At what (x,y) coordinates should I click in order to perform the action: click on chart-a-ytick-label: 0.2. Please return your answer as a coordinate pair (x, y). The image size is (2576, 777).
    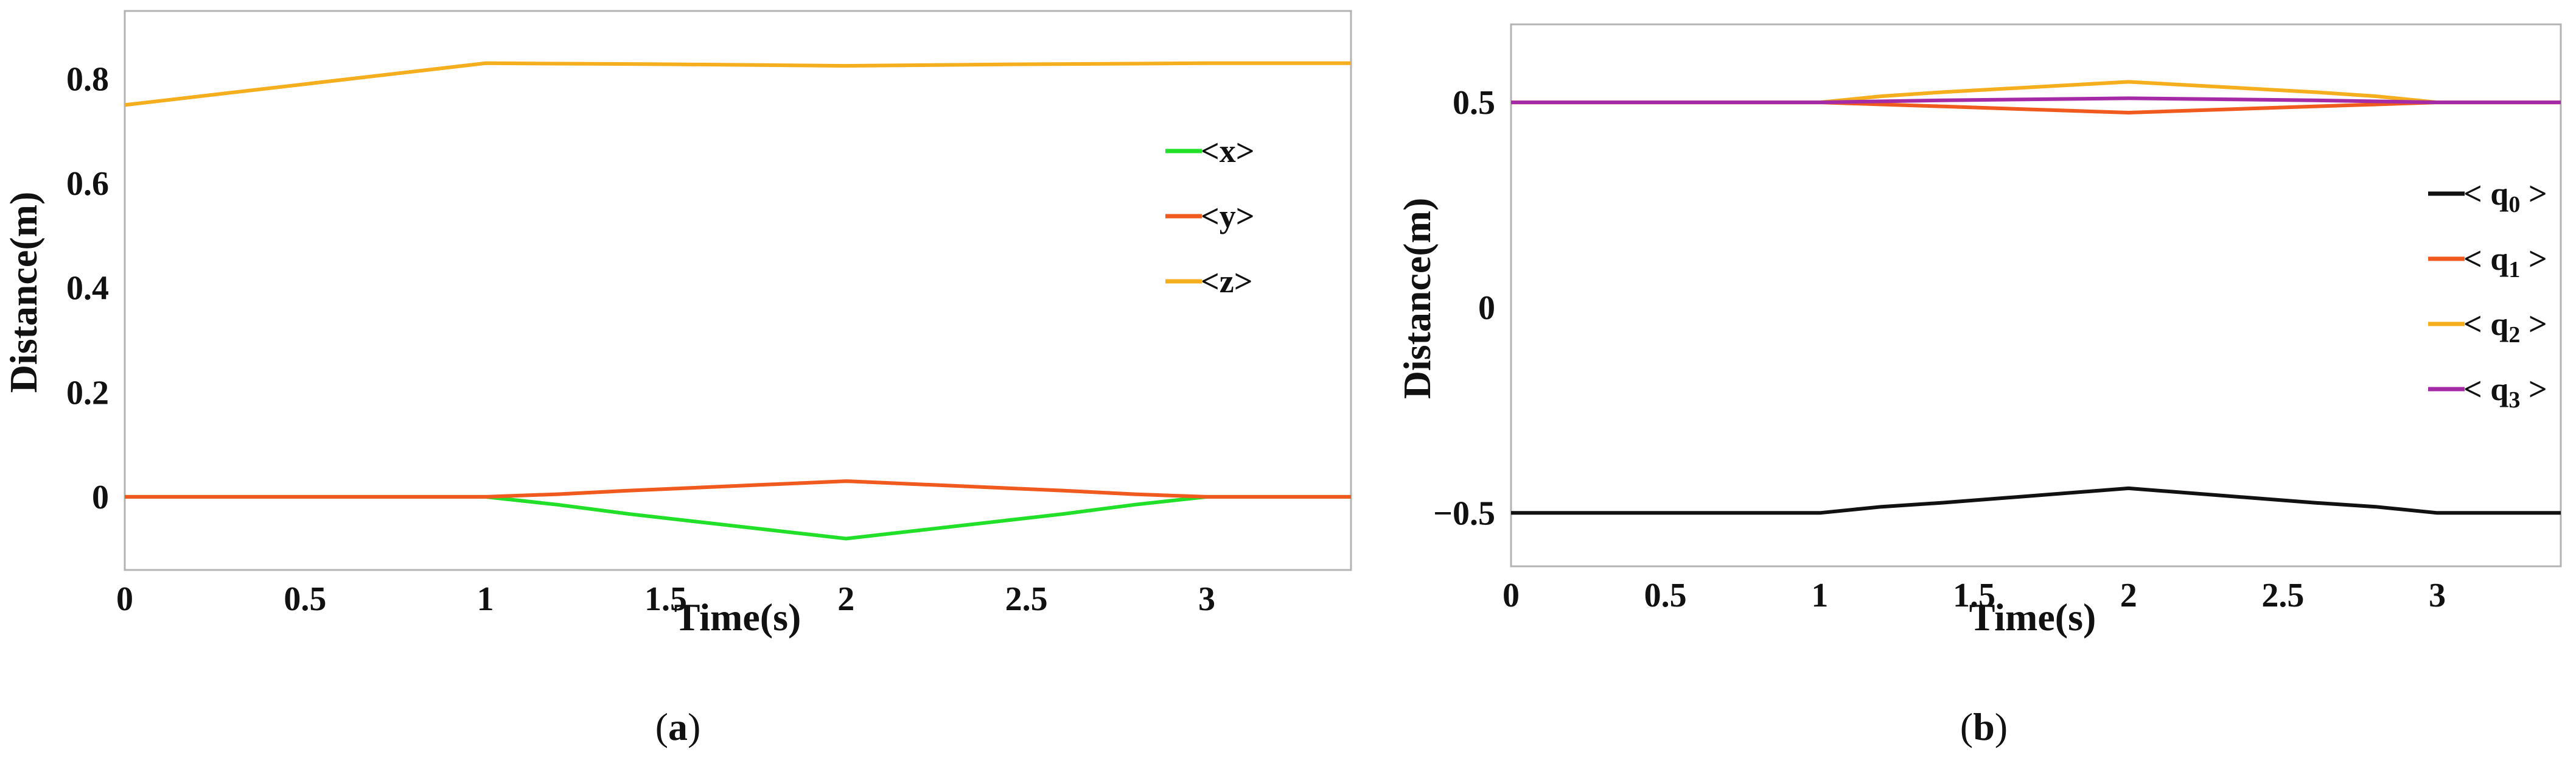
    Looking at the image, I should click on (87, 393).